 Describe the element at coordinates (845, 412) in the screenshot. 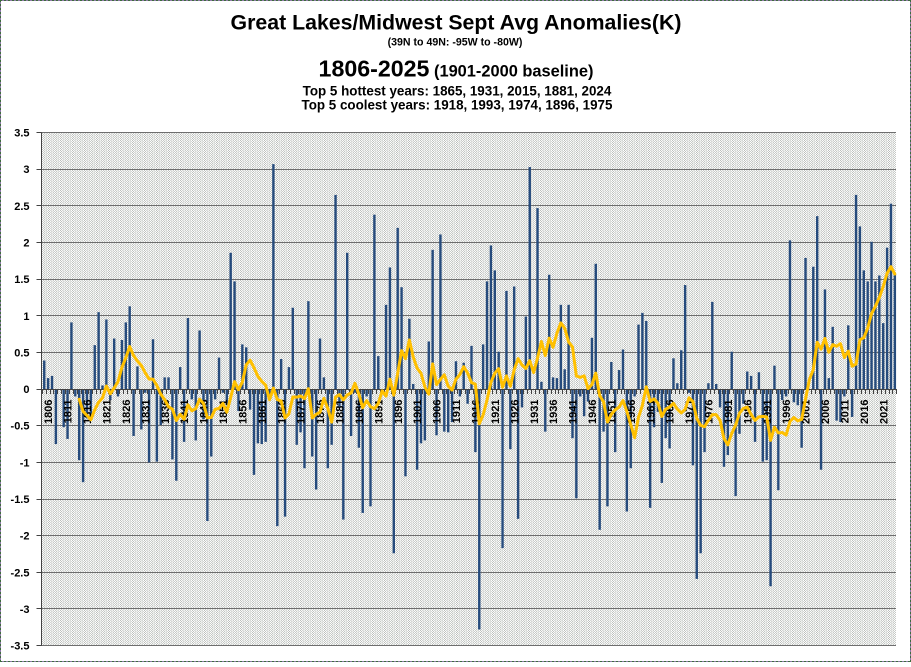

I see `svg-text: 2011` at that location.